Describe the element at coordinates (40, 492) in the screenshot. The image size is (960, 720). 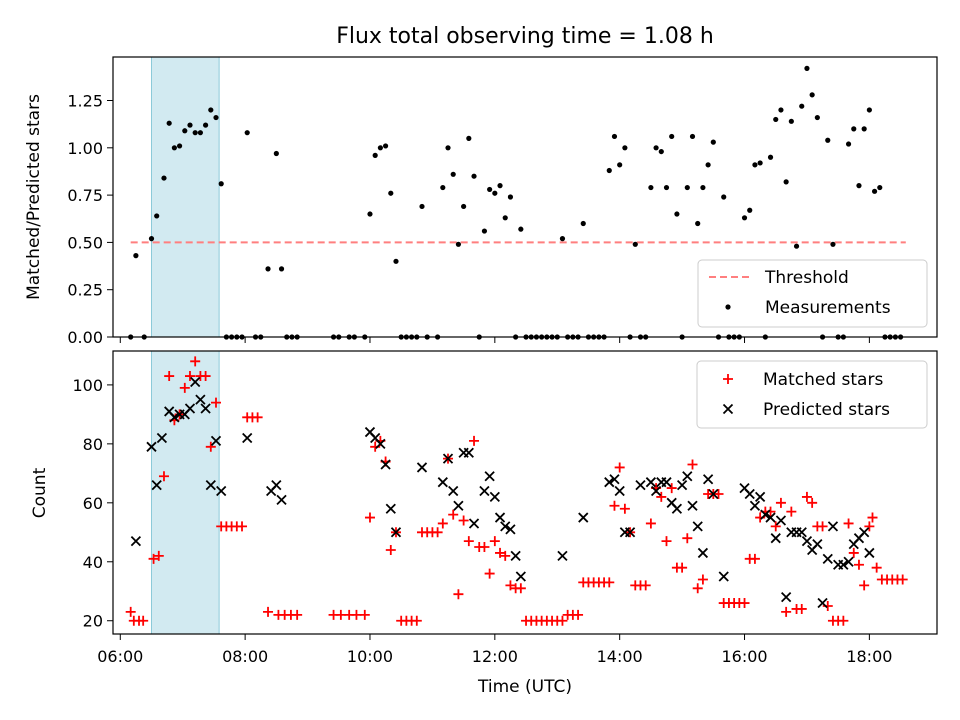
I see `bottom-panel-ylabel: Count` at that location.